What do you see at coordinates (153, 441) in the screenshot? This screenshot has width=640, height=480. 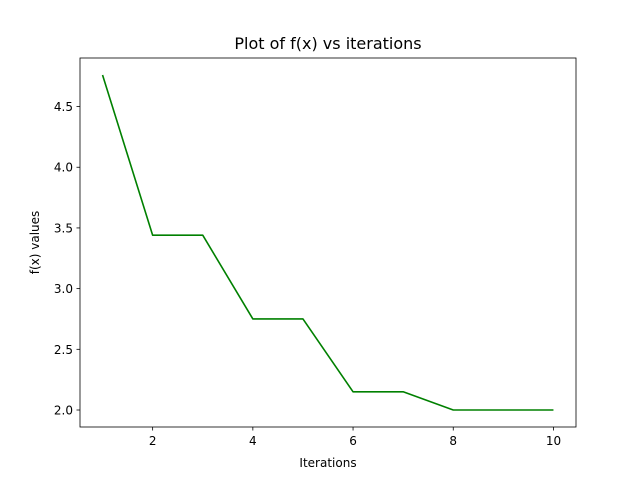 I see `x-tick-label: 2` at bounding box center [153, 441].